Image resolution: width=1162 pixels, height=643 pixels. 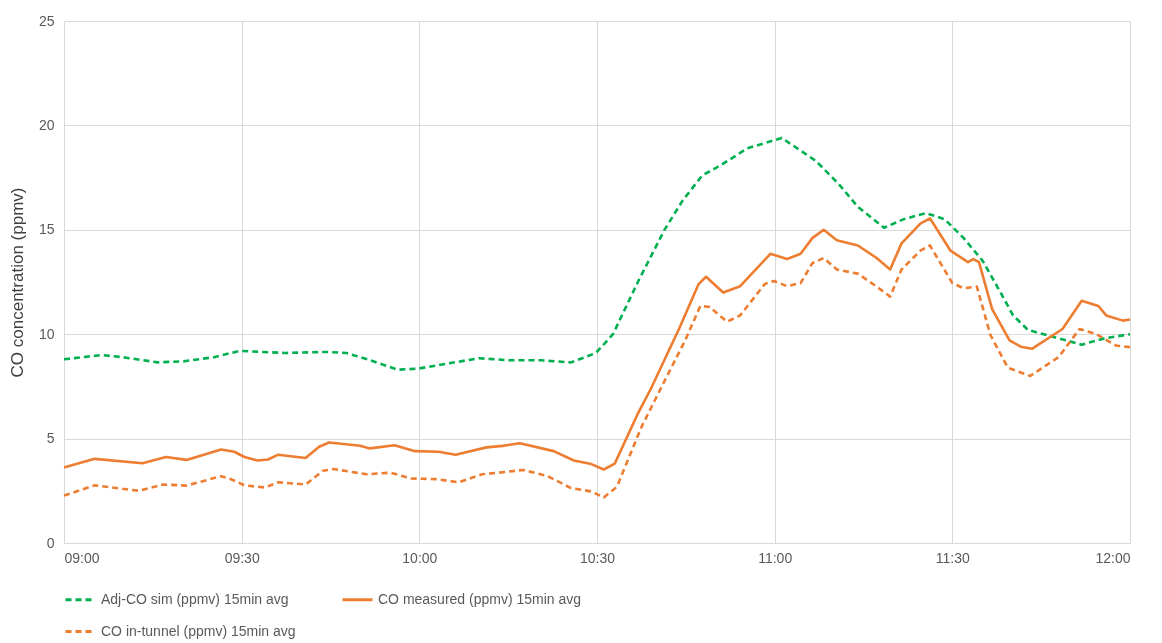 What do you see at coordinates (50, 542) in the screenshot?
I see `y-tick-label: 0` at bounding box center [50, 542].